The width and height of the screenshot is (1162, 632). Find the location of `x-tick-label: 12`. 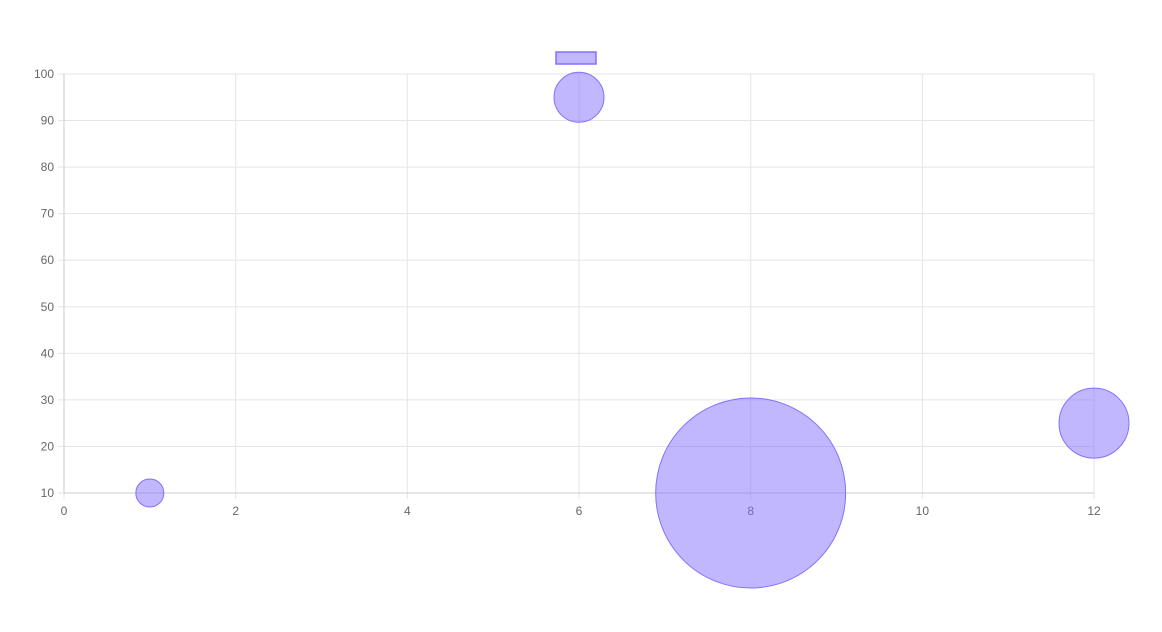

x-tick-label: 12 is located at coordinates (1094, 511).